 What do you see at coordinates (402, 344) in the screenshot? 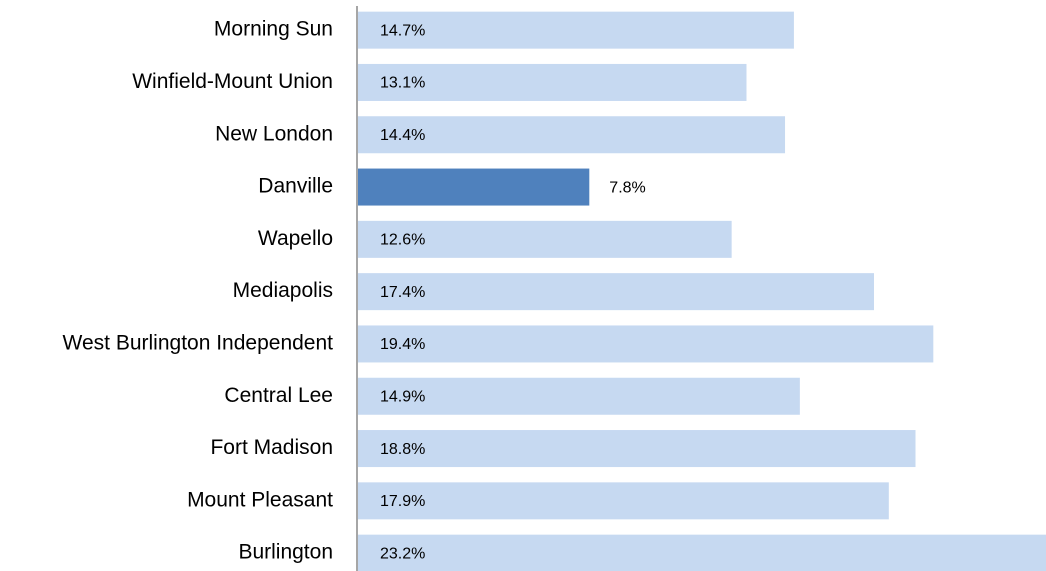
I see `value-label: 19.4%` at bounding box center [402, 344].